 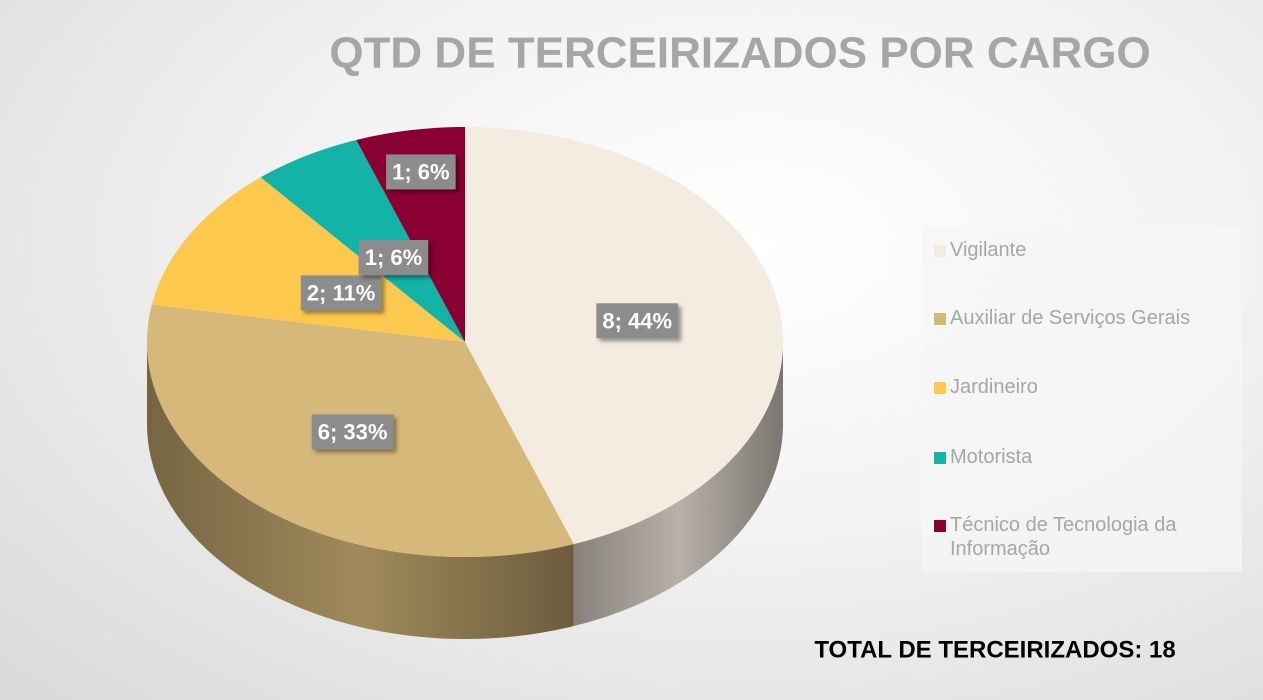 I want to click on legend-item: Motorista, so click(x=1092, y=457).